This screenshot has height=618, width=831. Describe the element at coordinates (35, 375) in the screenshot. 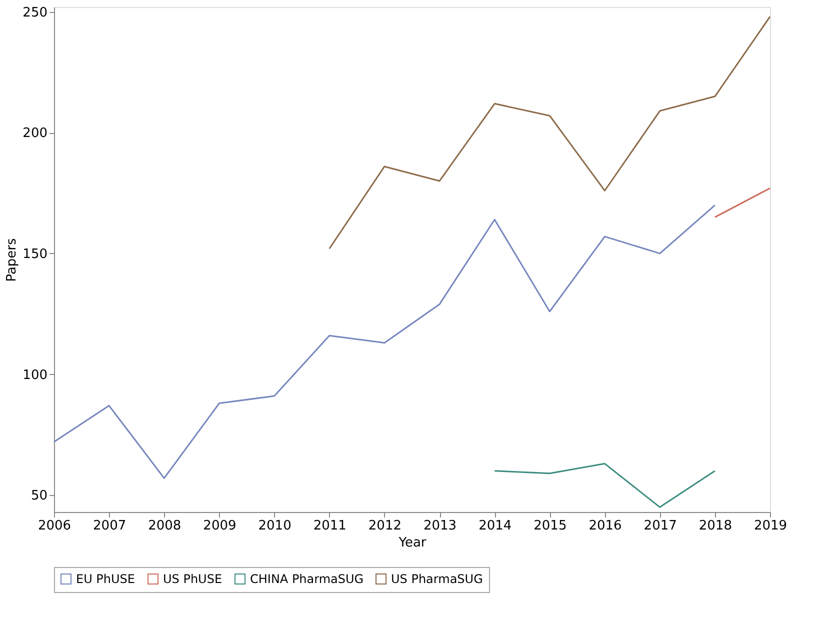

I see `y-tick-label: 100` at that location.